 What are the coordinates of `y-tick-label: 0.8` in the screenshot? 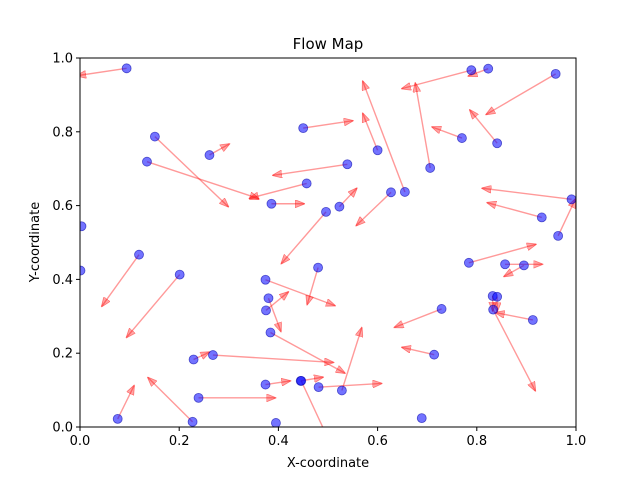 It's located at (62, 132).